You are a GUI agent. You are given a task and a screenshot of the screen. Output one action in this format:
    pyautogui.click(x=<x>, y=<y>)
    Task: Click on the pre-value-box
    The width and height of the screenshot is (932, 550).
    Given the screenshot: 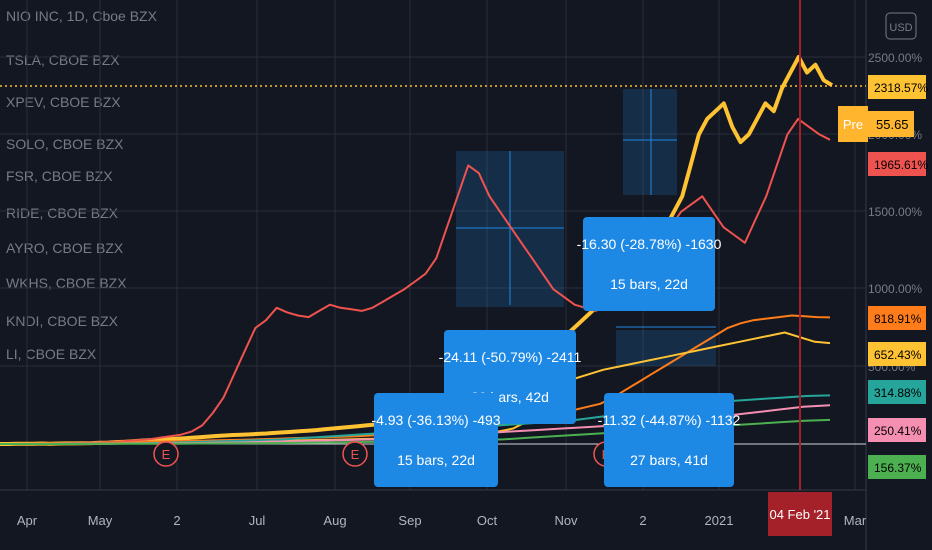 What is the action you would take?
    pyautogui.click(x=891, y=124)
    